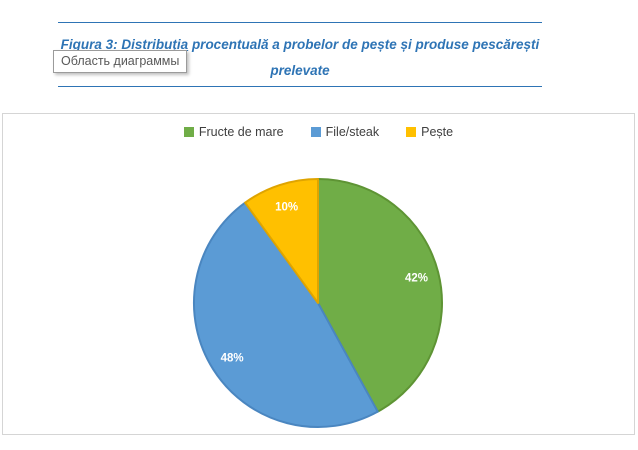 This screenshot has height=450, width=638. Describe the element at coordinates (300, 70) in the screenshot. I see `figure-caption-line2: prelevate` at that location.